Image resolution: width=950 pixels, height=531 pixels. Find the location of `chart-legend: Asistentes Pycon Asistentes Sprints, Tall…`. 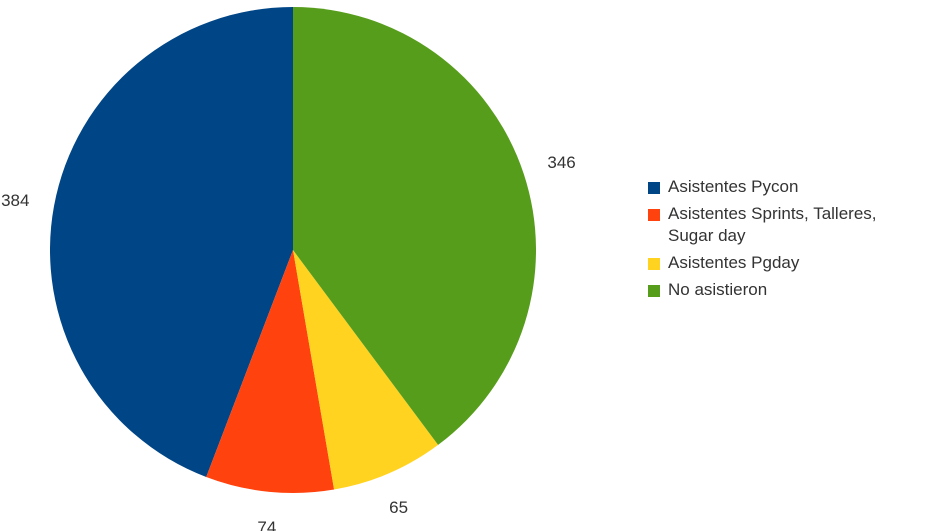

chart-legend: Asistentes Pycon Asistentes Sprints, Tall… is located at coordinates (799, 241).